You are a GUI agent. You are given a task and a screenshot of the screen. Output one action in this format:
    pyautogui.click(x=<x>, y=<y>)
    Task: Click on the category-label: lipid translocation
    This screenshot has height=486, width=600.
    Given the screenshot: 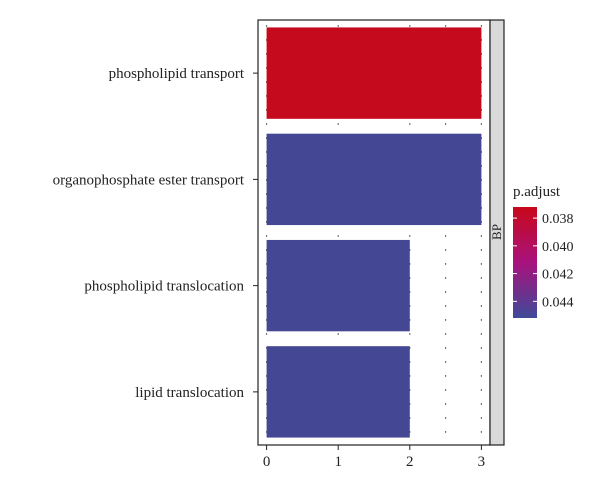 What is the action you would take?
    pyautogui.click(x=189, y=393)
    